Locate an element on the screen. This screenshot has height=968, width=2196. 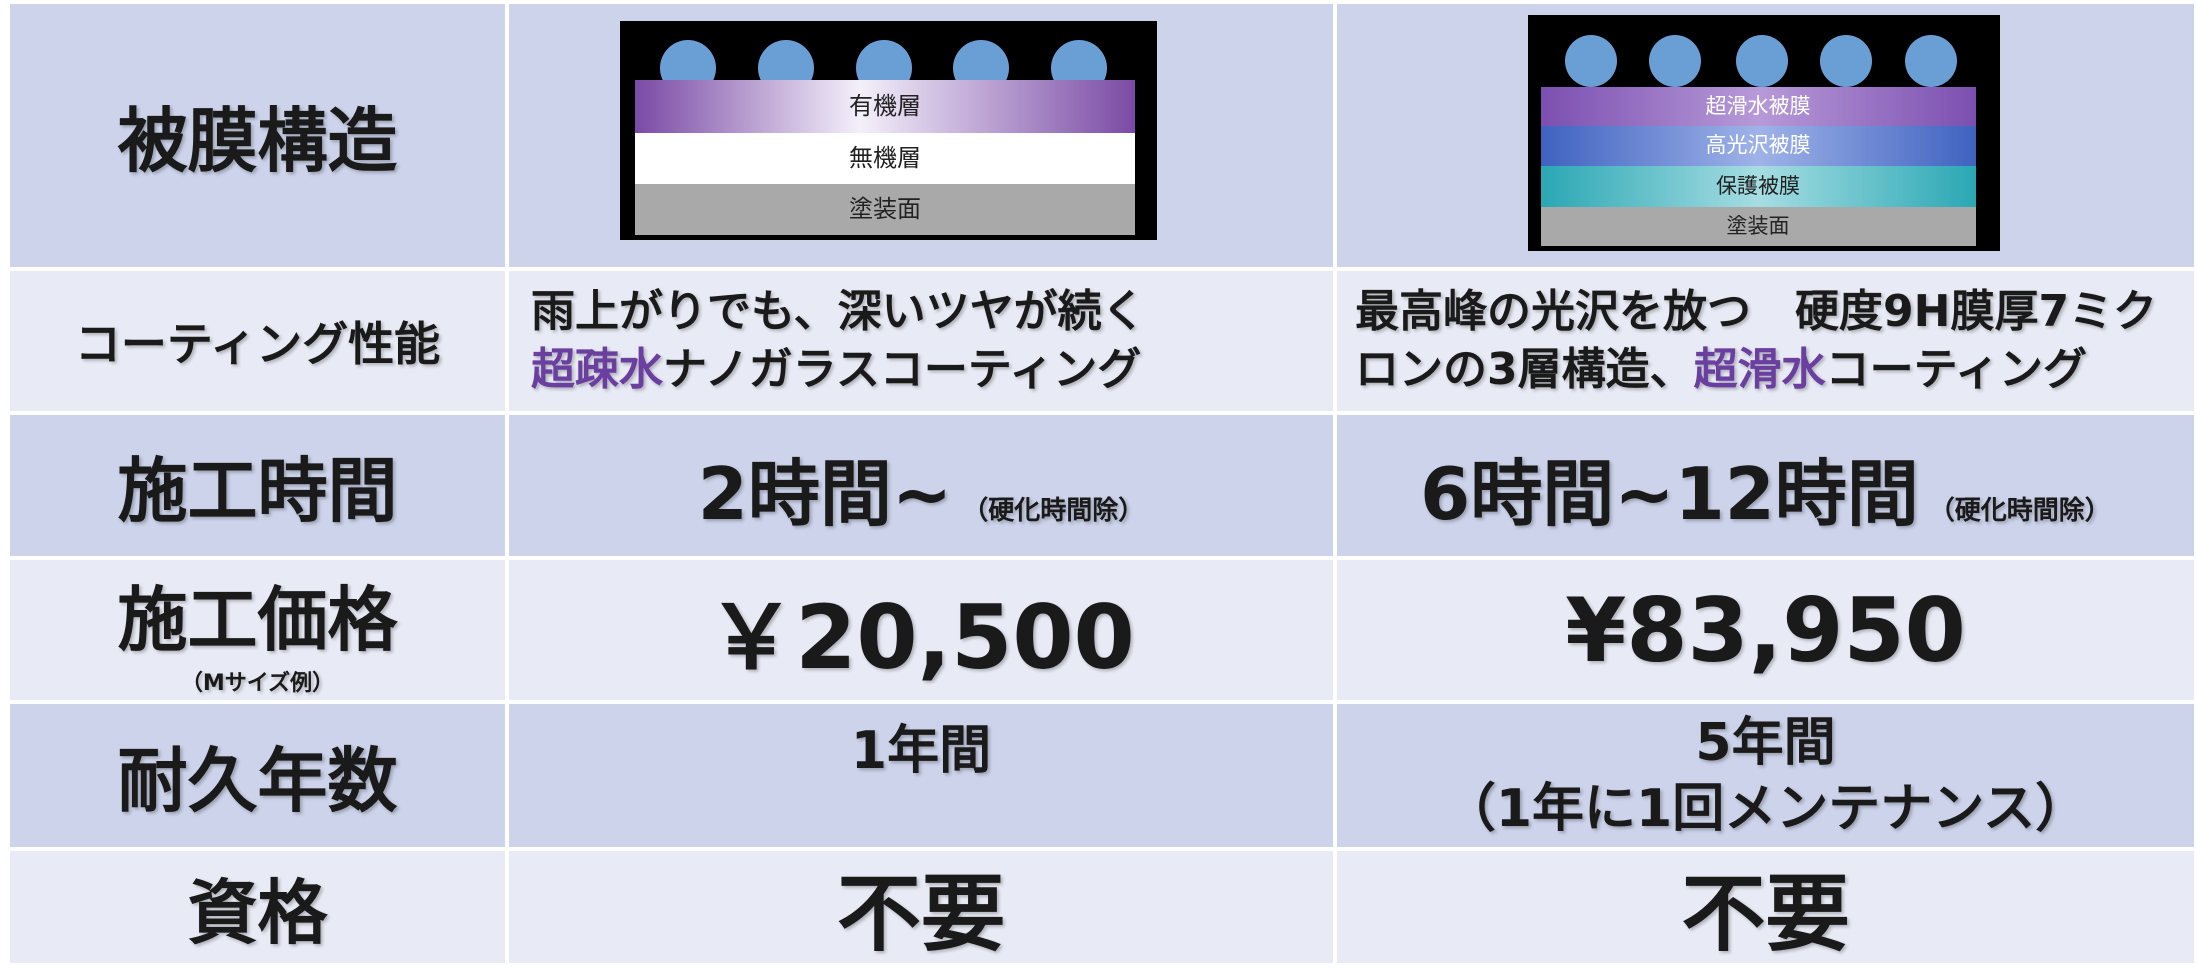
row-header: 被膜構造 is located at coordinates (257, 135).